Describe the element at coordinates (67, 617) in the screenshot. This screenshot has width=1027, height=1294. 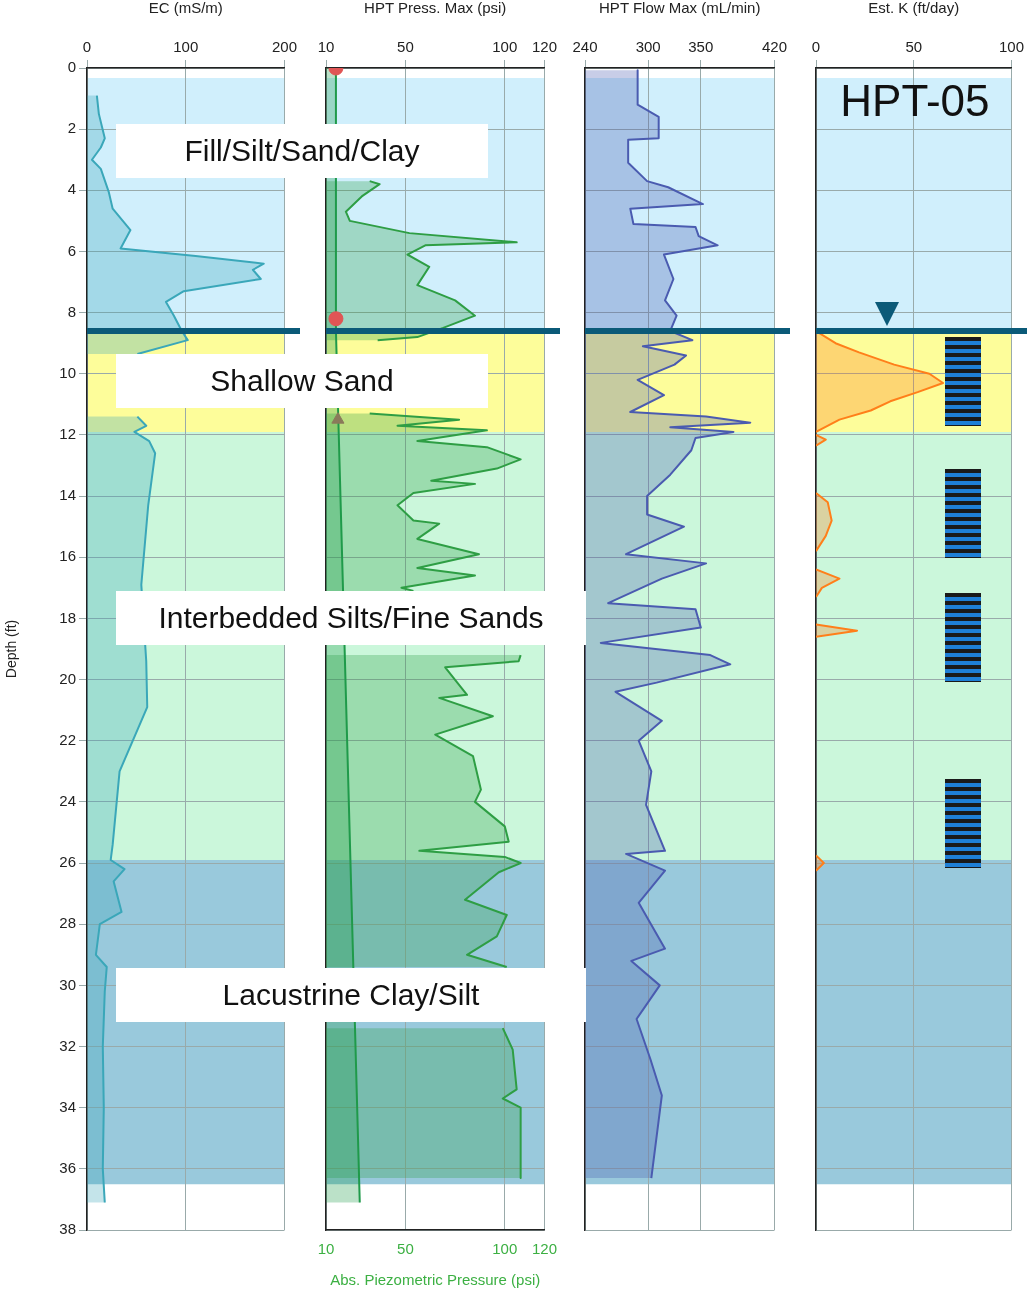
I see `y-tick-label: 18` at that location.